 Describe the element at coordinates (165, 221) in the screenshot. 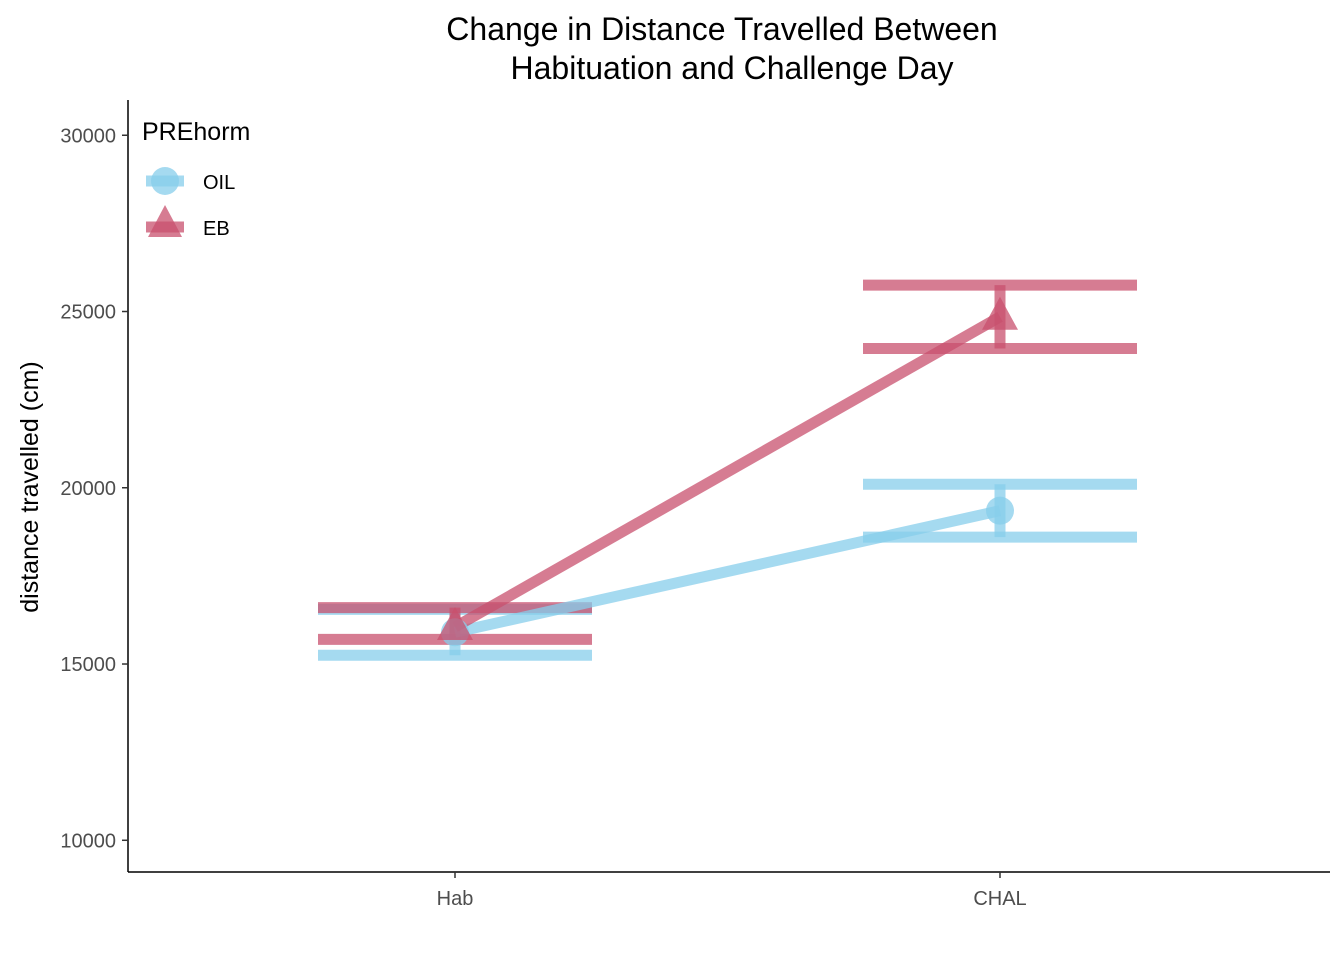

I see `legend-key-marker-eb` at that location.